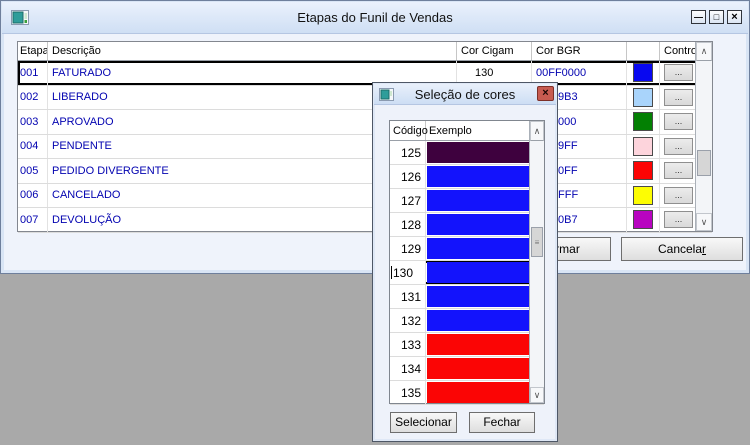 The width and height of the screenshot is (750, 445). Describe the element at coordinates (704, 249) in the screenshot. I see `cancel-mnemonic: r` at that location.